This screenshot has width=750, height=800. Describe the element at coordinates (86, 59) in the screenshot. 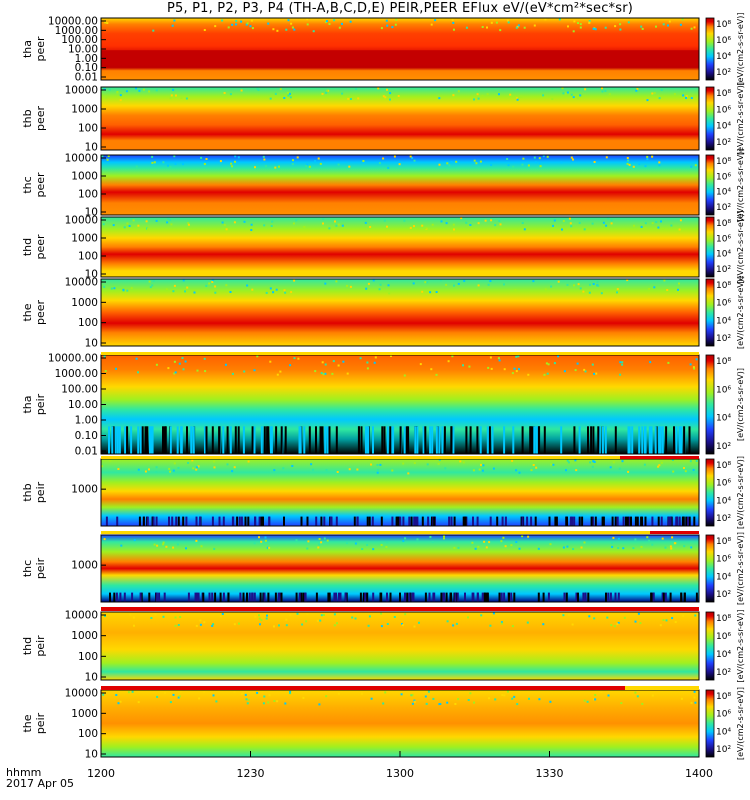

I see `y-tick-label: 1.00` at that location.